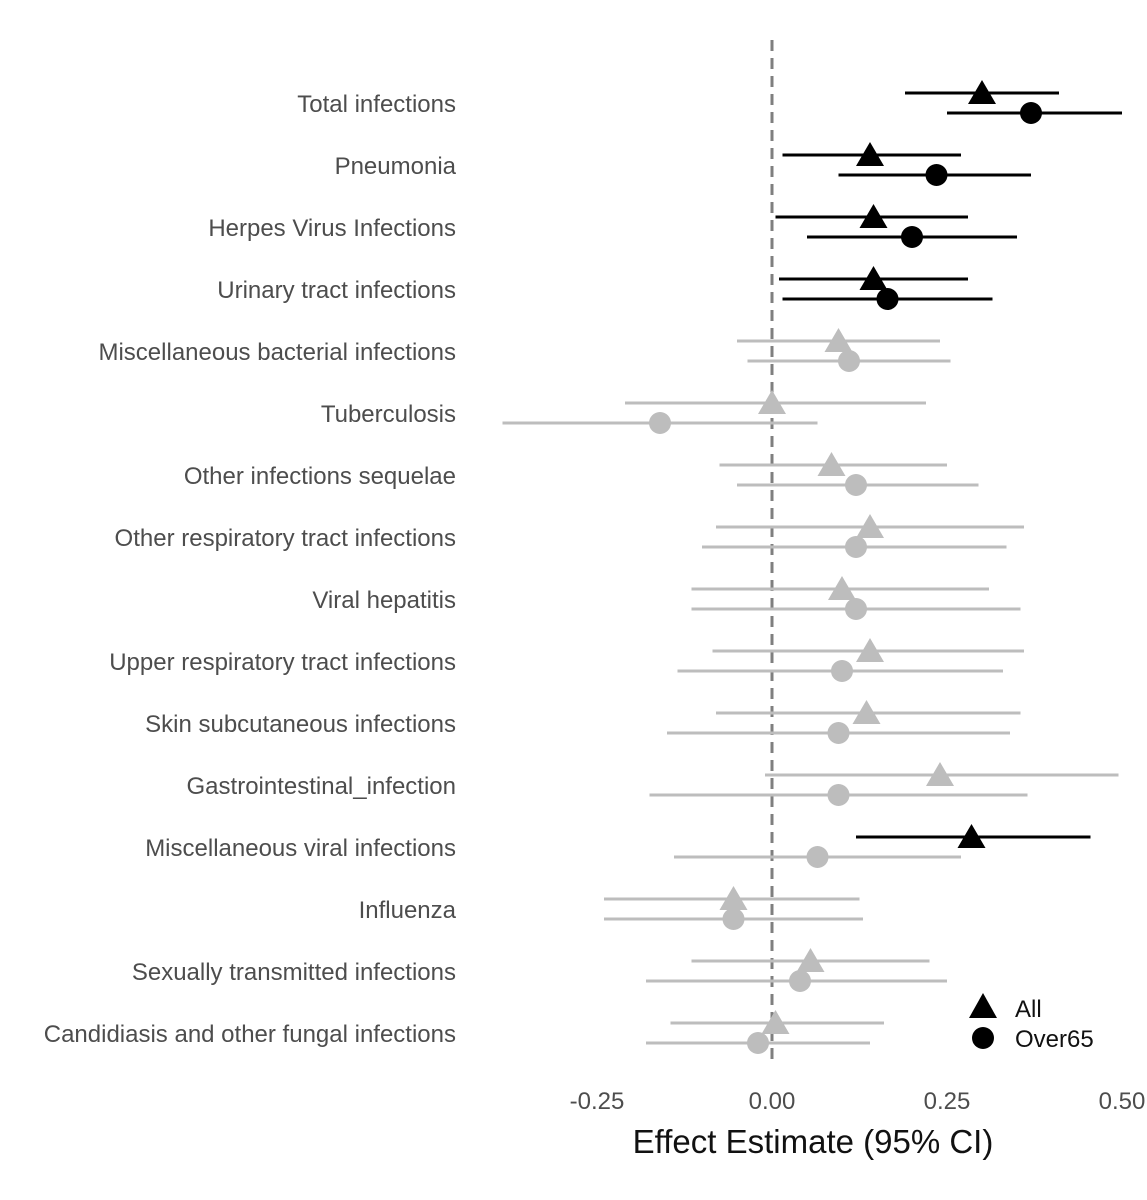 The height and width of the screenshot is (1200, 1147). Describe the element at coordinates (653, 784) in the screenshot. I see `category-row: Gastrointestinal_infection` at that location.